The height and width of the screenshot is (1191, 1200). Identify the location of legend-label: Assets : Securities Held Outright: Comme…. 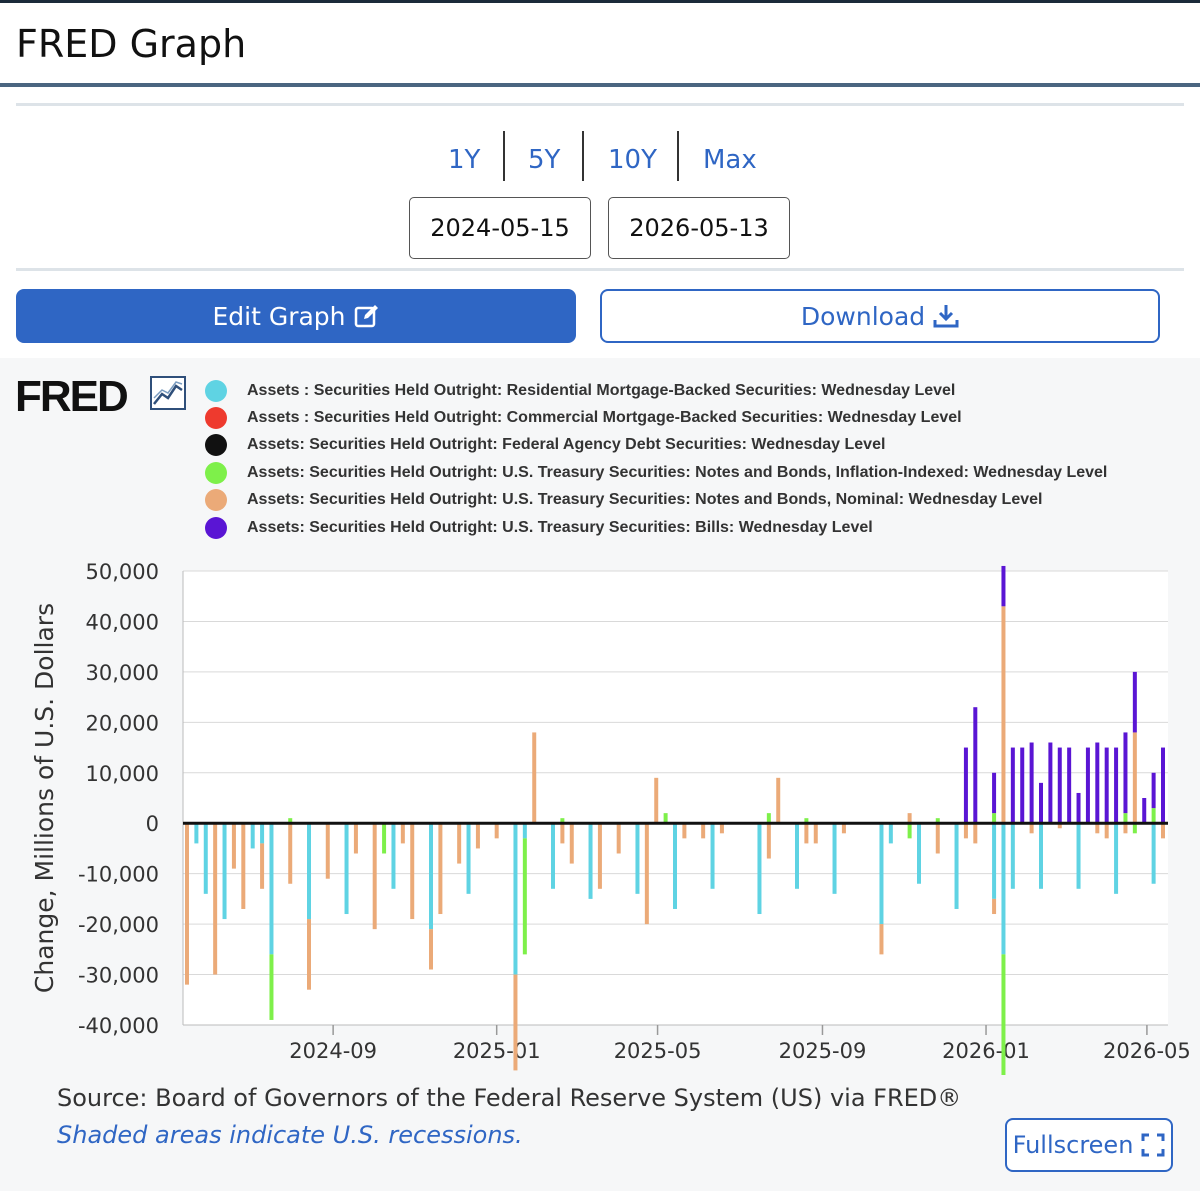
(604, 418).